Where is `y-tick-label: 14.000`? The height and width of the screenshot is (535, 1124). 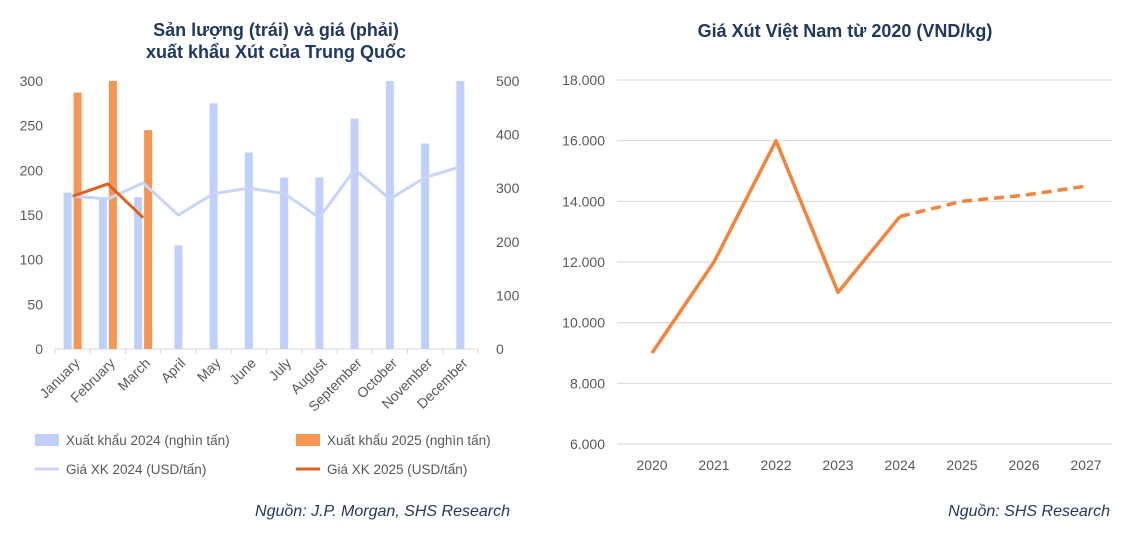
y-tick-label: 14.000 is located at coordinates (583, 201).